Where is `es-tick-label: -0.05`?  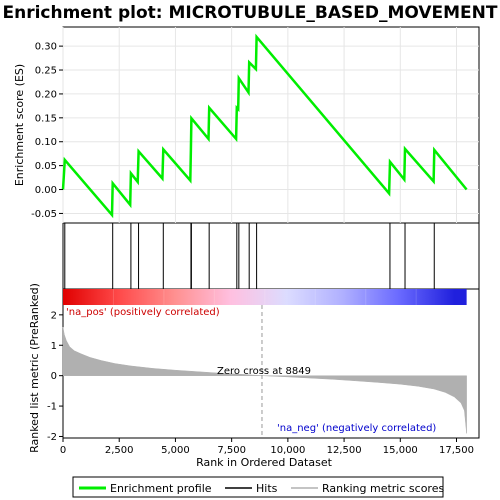 es-tick-label: -0.05 is located at coordinates (44, 214).